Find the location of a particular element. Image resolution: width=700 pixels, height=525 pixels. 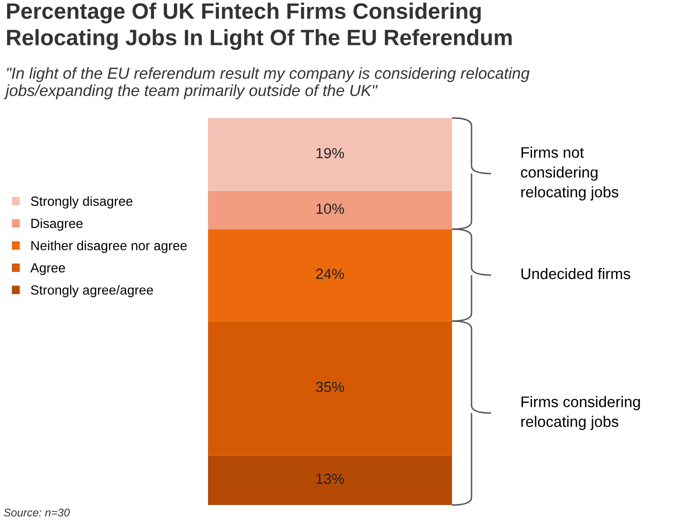

source-note: Source: n=30 is located at coordinates (37, 512).